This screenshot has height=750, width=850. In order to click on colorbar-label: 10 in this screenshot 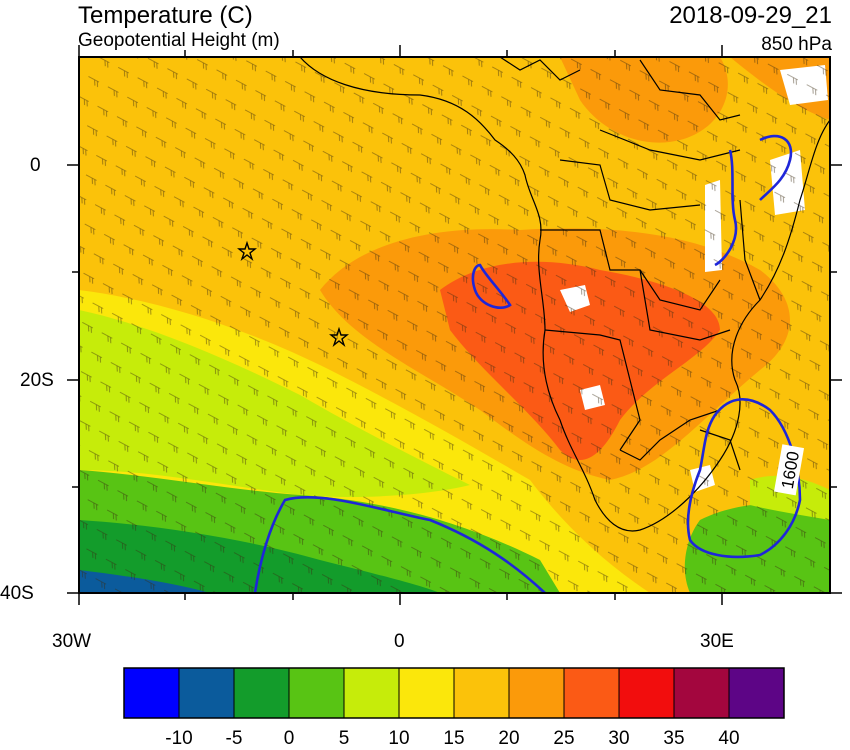, I will do `click(398, 738)`.